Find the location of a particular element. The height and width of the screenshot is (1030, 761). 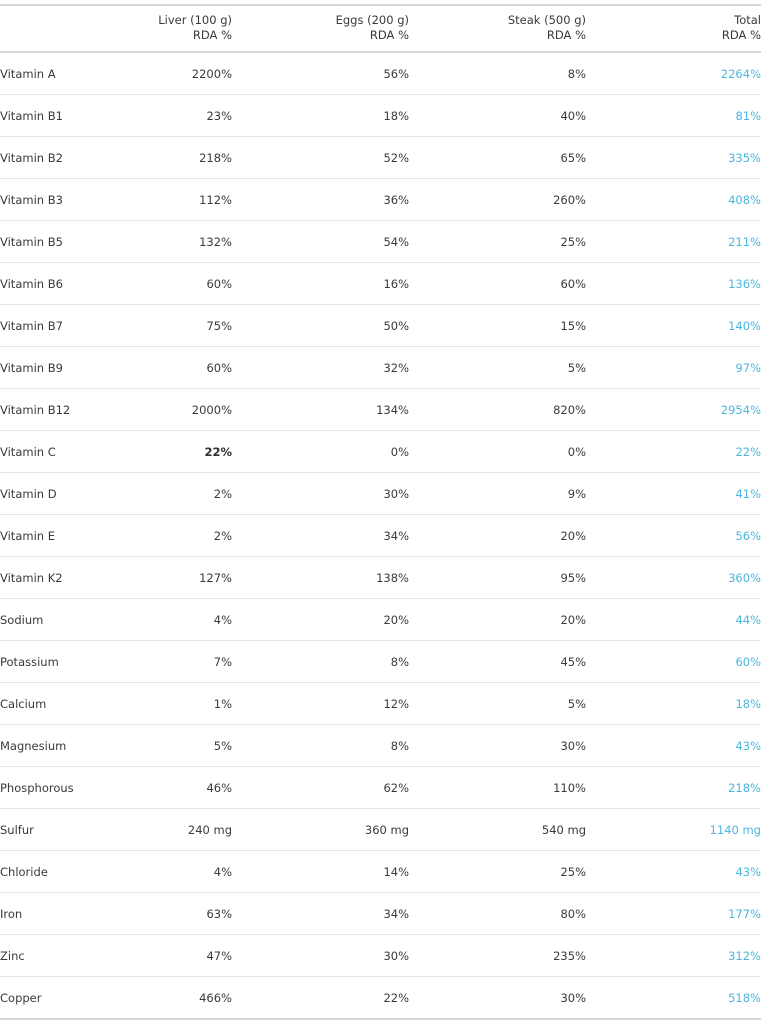

eggs-rda-cell: 50% is located at coordinates (320, 325).